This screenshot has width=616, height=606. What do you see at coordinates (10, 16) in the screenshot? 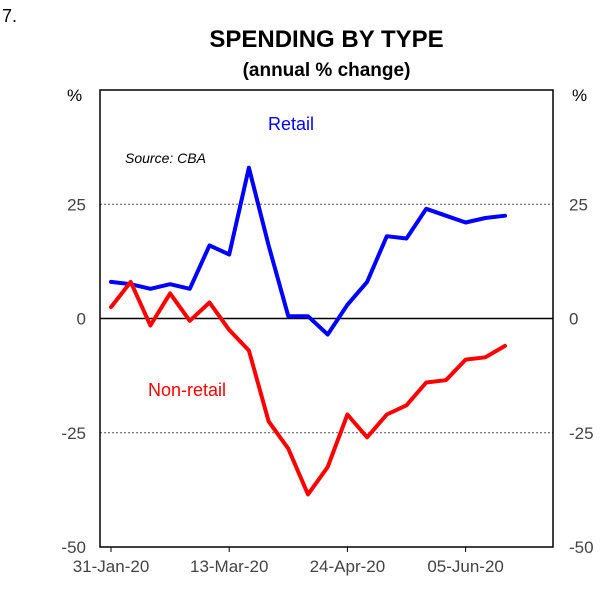
I see `figure-number: 7.` at bounding box center [10, 16].